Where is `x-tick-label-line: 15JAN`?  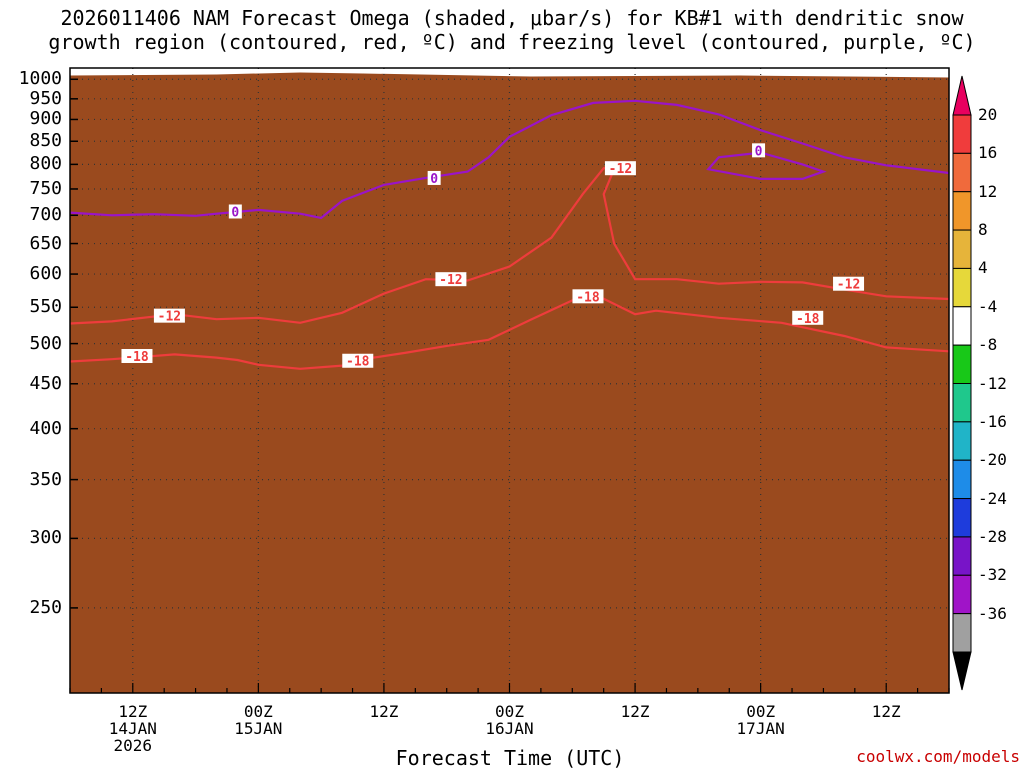 x-tick-label-line: 15JAN is located at coordinates (258, 728).